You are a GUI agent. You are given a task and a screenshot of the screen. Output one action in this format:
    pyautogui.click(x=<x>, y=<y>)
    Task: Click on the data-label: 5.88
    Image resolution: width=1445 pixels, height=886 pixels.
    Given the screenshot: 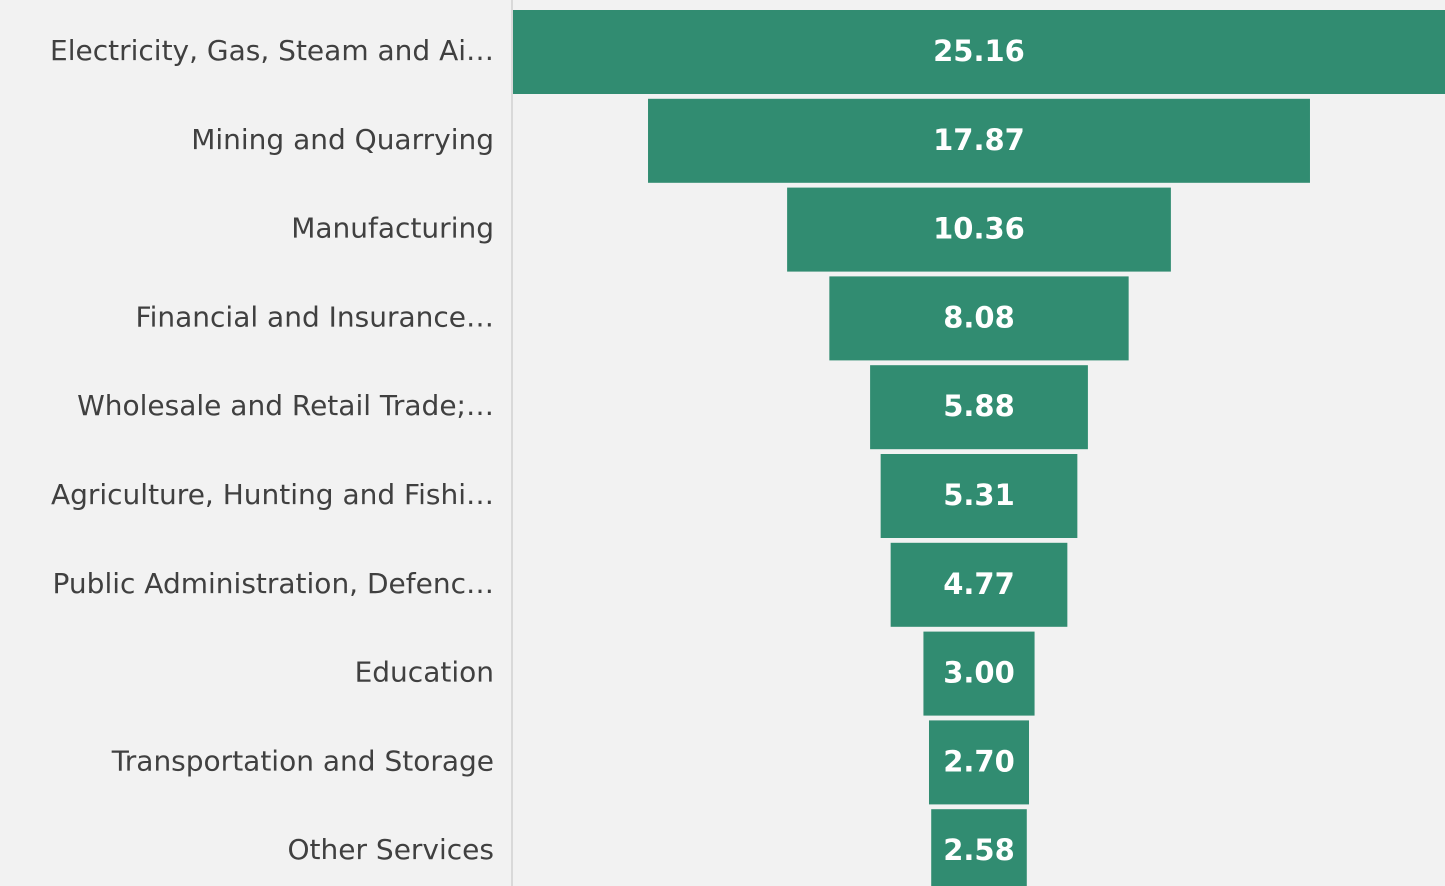 What is the action you would take?
    pyautogui.click(x=979, y=406)
    